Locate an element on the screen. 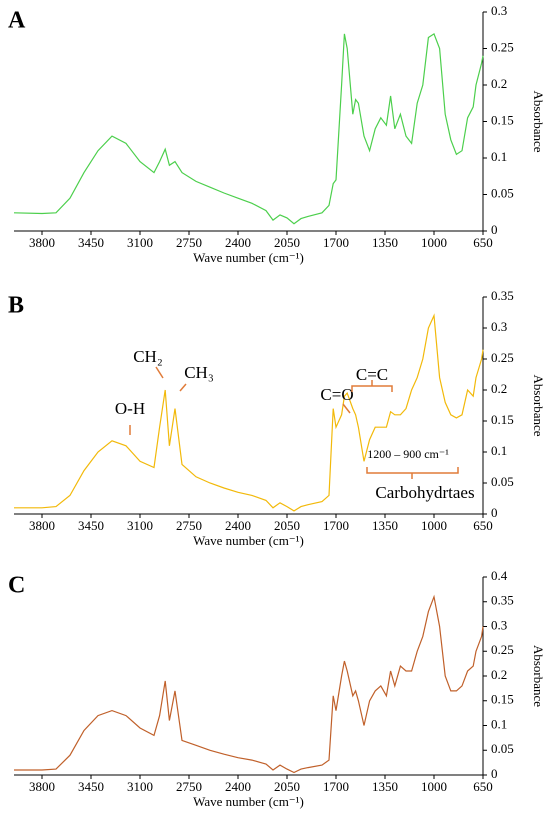 The height and width of the screenshot is (825, 550). y-tick-label: 0.4 is located at coordinates (499, 575).